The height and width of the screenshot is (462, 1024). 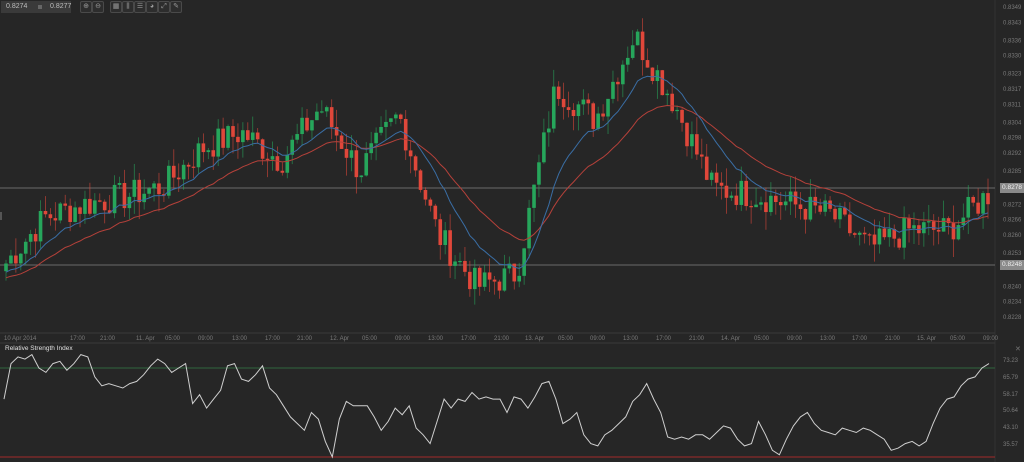 I want to click on svg-text: 13. Apr, so click(x=534, y=339).